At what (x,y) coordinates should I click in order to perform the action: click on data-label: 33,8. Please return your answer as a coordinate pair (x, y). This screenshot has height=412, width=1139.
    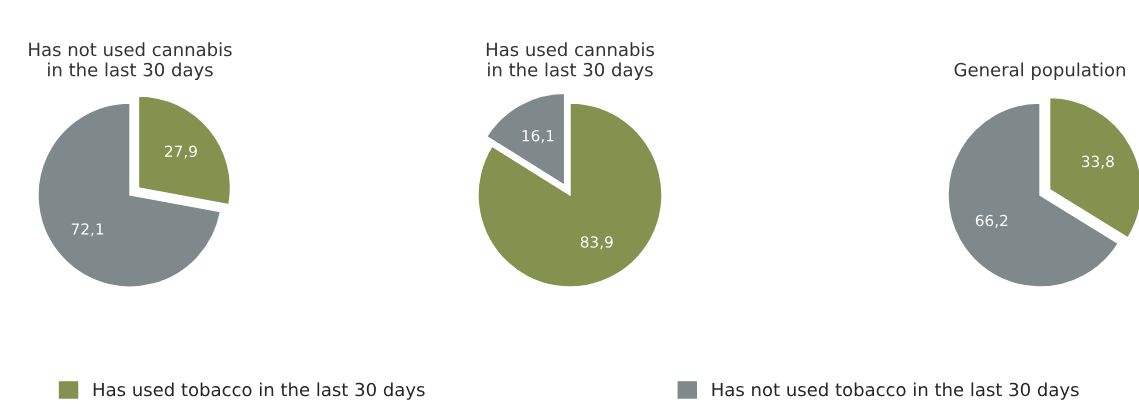
    Looking at the image, I should click on (1098, 162).